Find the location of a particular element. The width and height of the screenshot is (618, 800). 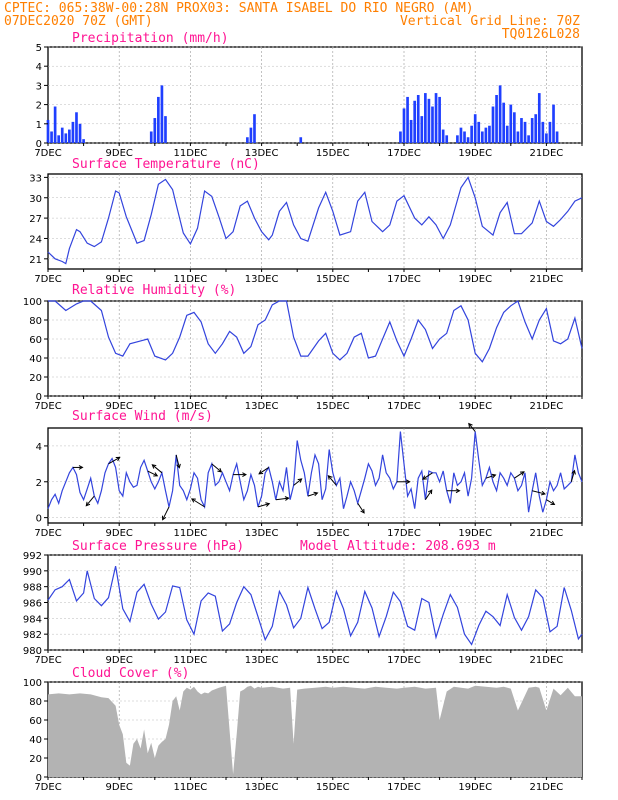

x-tick-label: 7DEC is located at coordinates (47, 406).